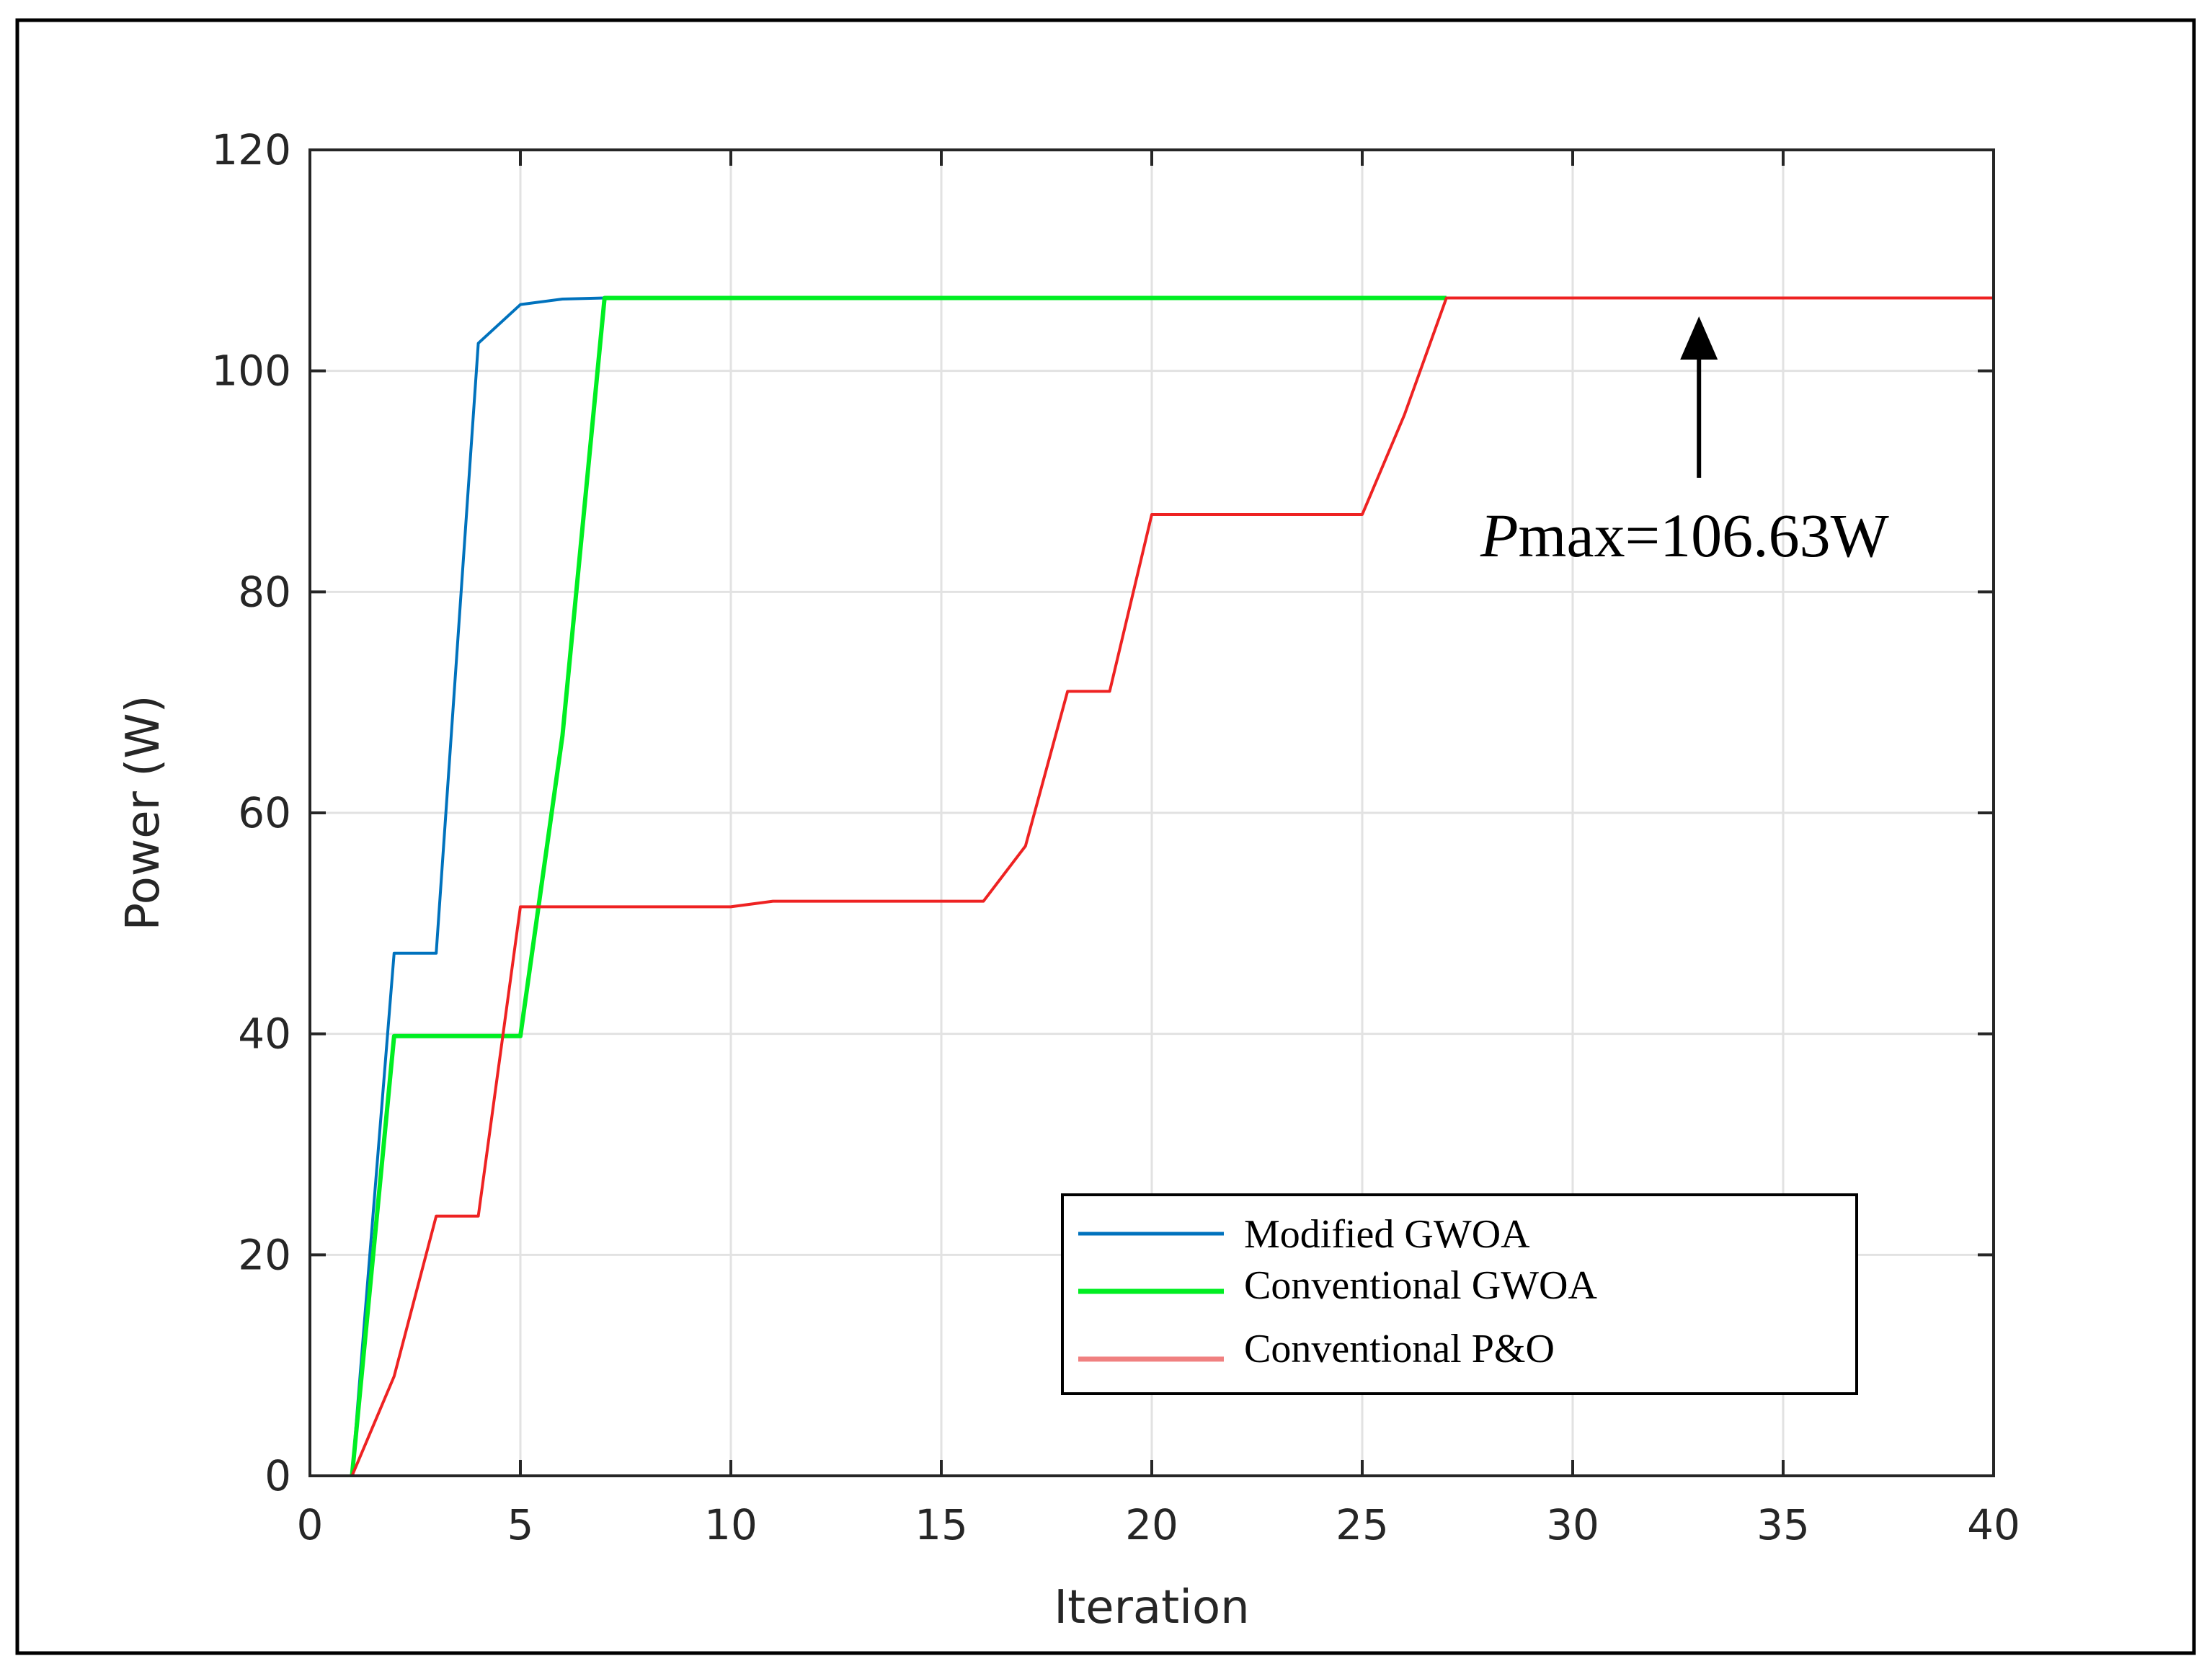  Describe the element at coordinates (1151, 1524) in the screenshot. I see `x-tick-label: 20` at that location.